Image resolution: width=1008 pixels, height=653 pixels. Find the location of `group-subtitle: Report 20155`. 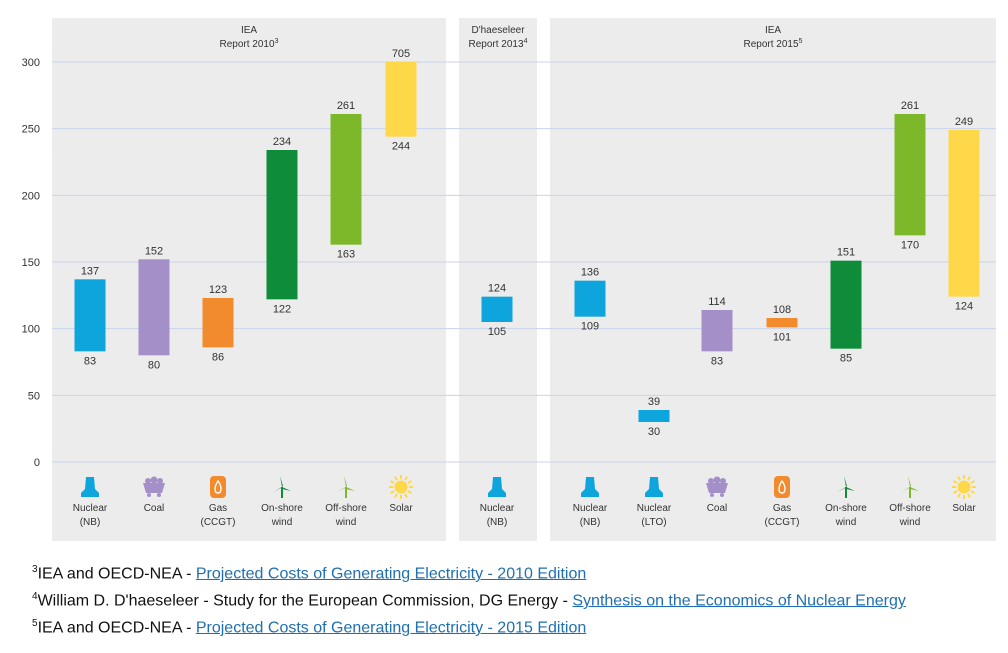

group-subtitle: Report 20155 is located at coordinates (773, 44).